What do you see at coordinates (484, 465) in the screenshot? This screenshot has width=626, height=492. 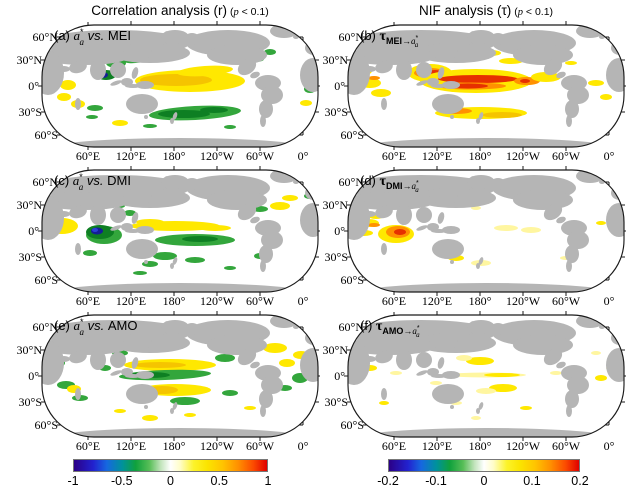 I see `colorbar-gradient` at bounding box center [484, 465].